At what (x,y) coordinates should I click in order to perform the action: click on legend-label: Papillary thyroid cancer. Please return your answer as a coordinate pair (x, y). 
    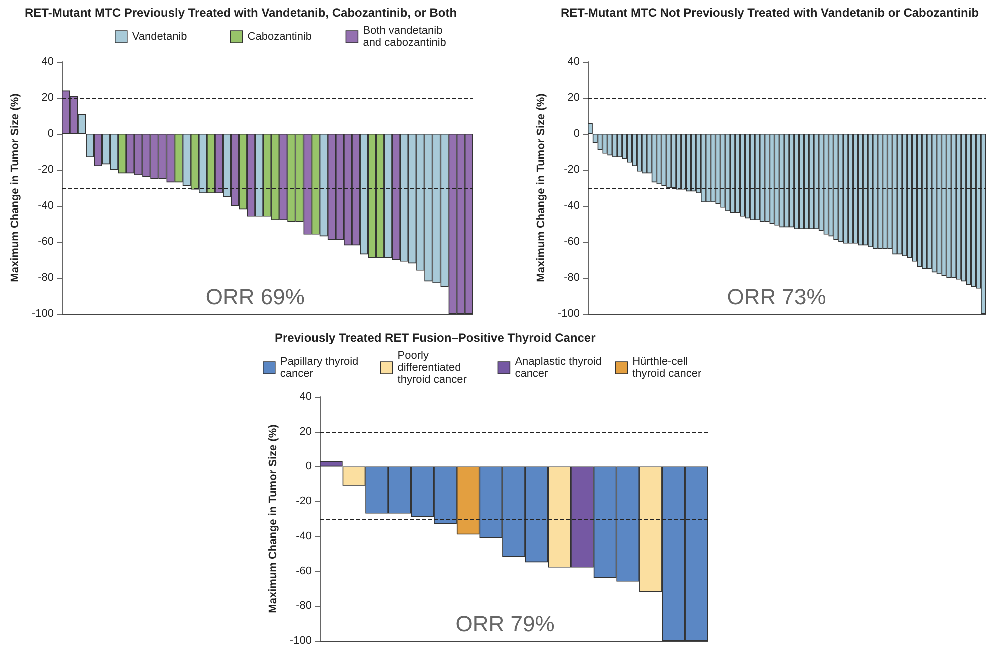
    Looking at the image, I should click on (321, 368).